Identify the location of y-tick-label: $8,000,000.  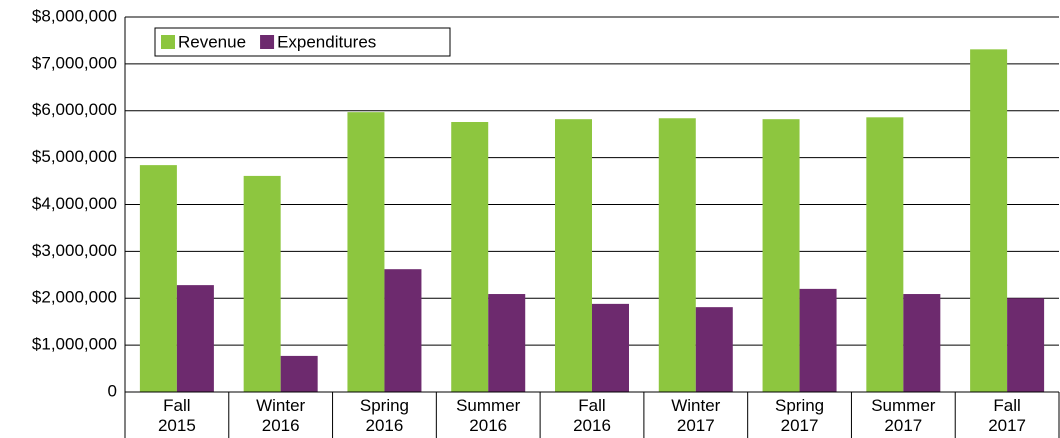
(74, 15).